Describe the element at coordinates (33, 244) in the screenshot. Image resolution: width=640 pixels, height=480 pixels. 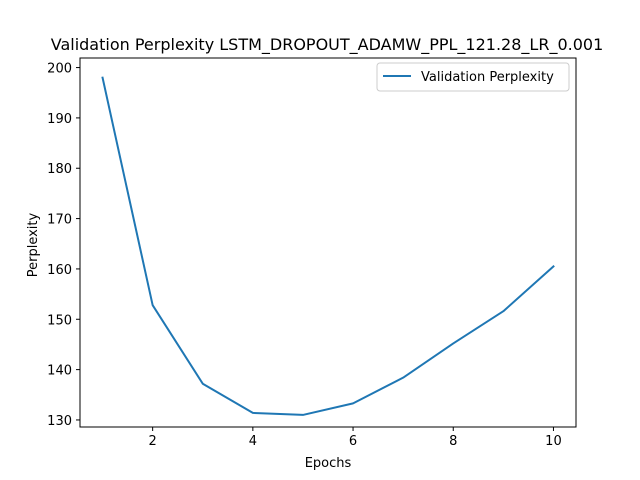
I see `y-axis-label: Perplexity` at that location.